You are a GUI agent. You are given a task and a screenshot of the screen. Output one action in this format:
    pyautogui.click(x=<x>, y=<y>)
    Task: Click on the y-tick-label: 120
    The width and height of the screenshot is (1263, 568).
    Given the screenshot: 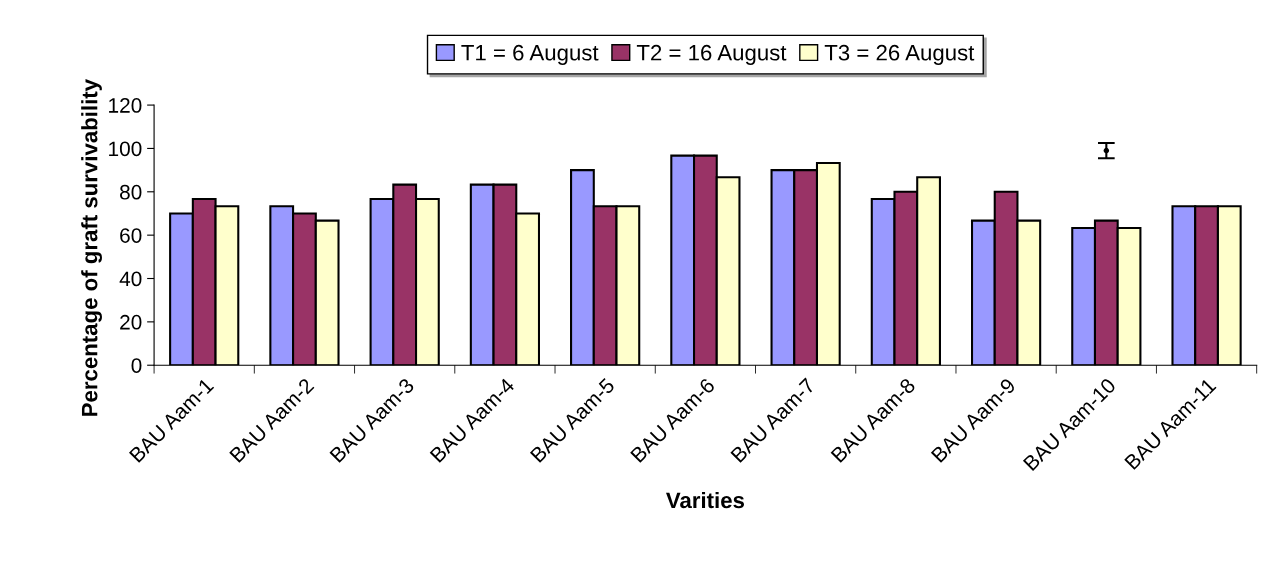 What is the action you would take?
    pyautogui.click(x=125, y=105)
    